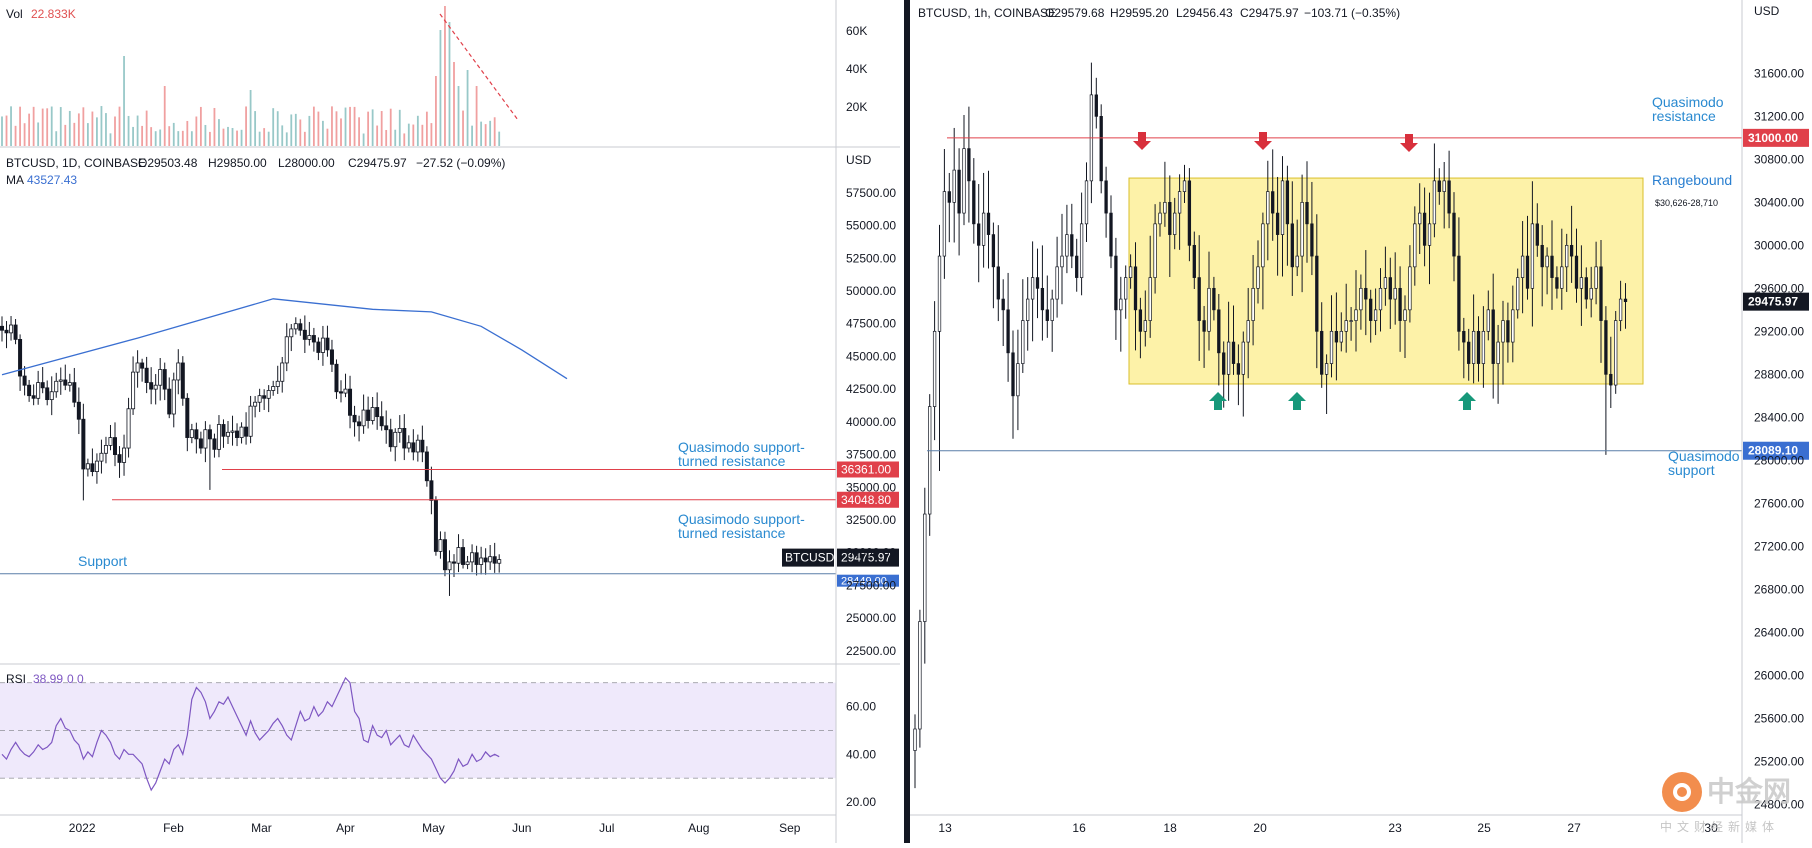 The width and height of the screenshot is (1812, 848). Describe the element at coordinates (251, 76) in the screenshot. I see `volume-bars` at that location.